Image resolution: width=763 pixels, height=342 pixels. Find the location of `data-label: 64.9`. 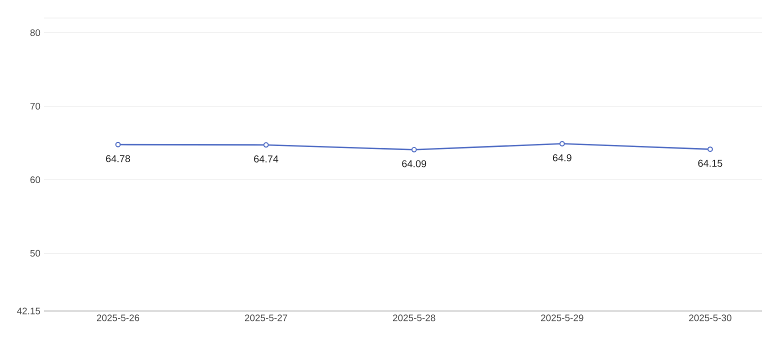

data-label: 64.9 is located at coordinates (562, 158).